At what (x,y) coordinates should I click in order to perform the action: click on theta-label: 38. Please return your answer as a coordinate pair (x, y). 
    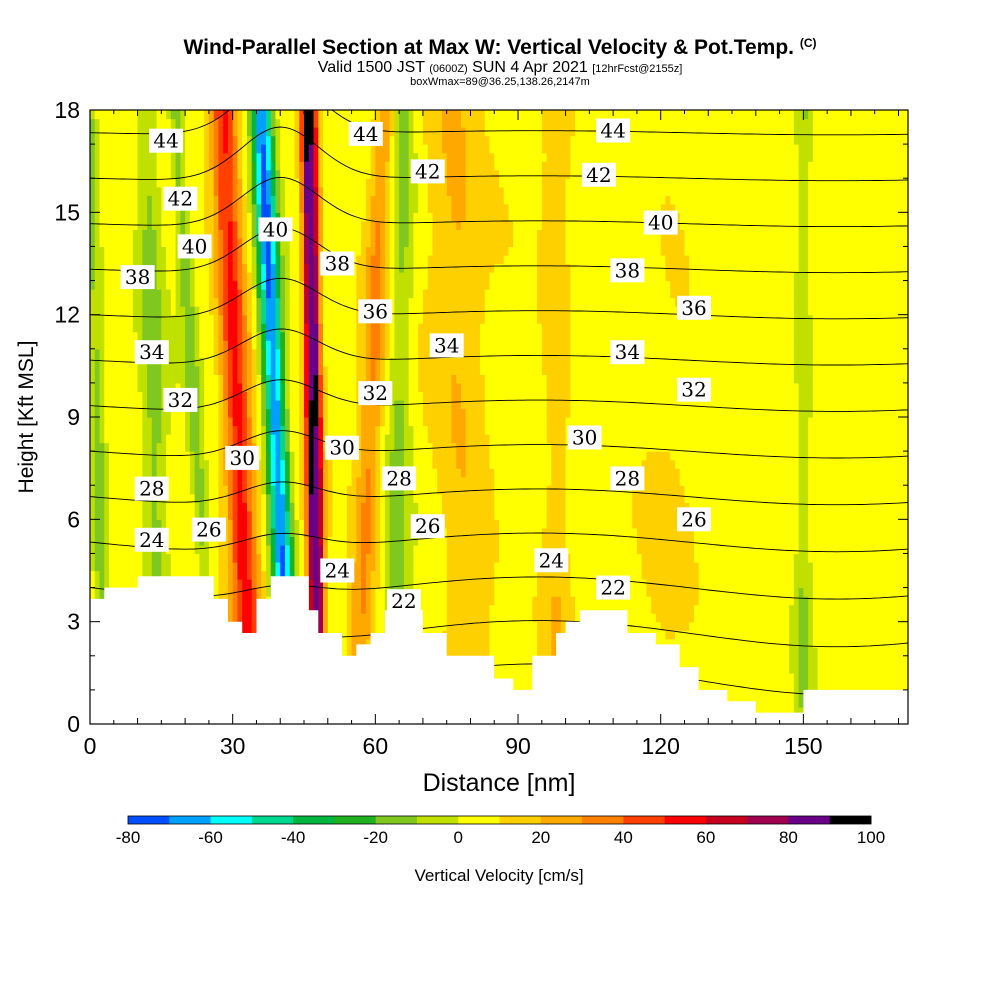
    Looking at the image, I should click on (137, 277).